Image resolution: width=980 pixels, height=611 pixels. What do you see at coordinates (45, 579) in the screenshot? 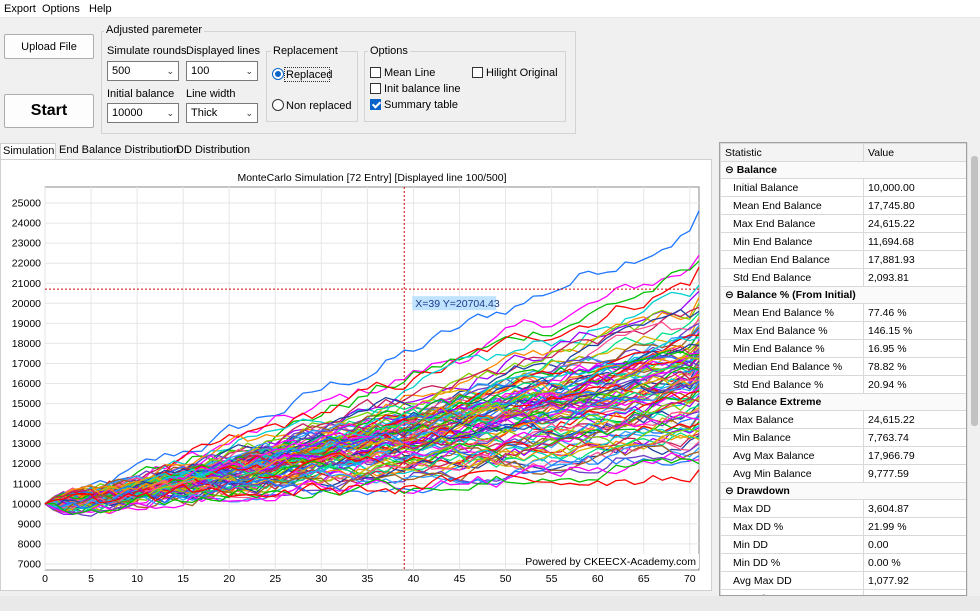
I see `x-tick-label: 0` at bounding box center [45, 579].